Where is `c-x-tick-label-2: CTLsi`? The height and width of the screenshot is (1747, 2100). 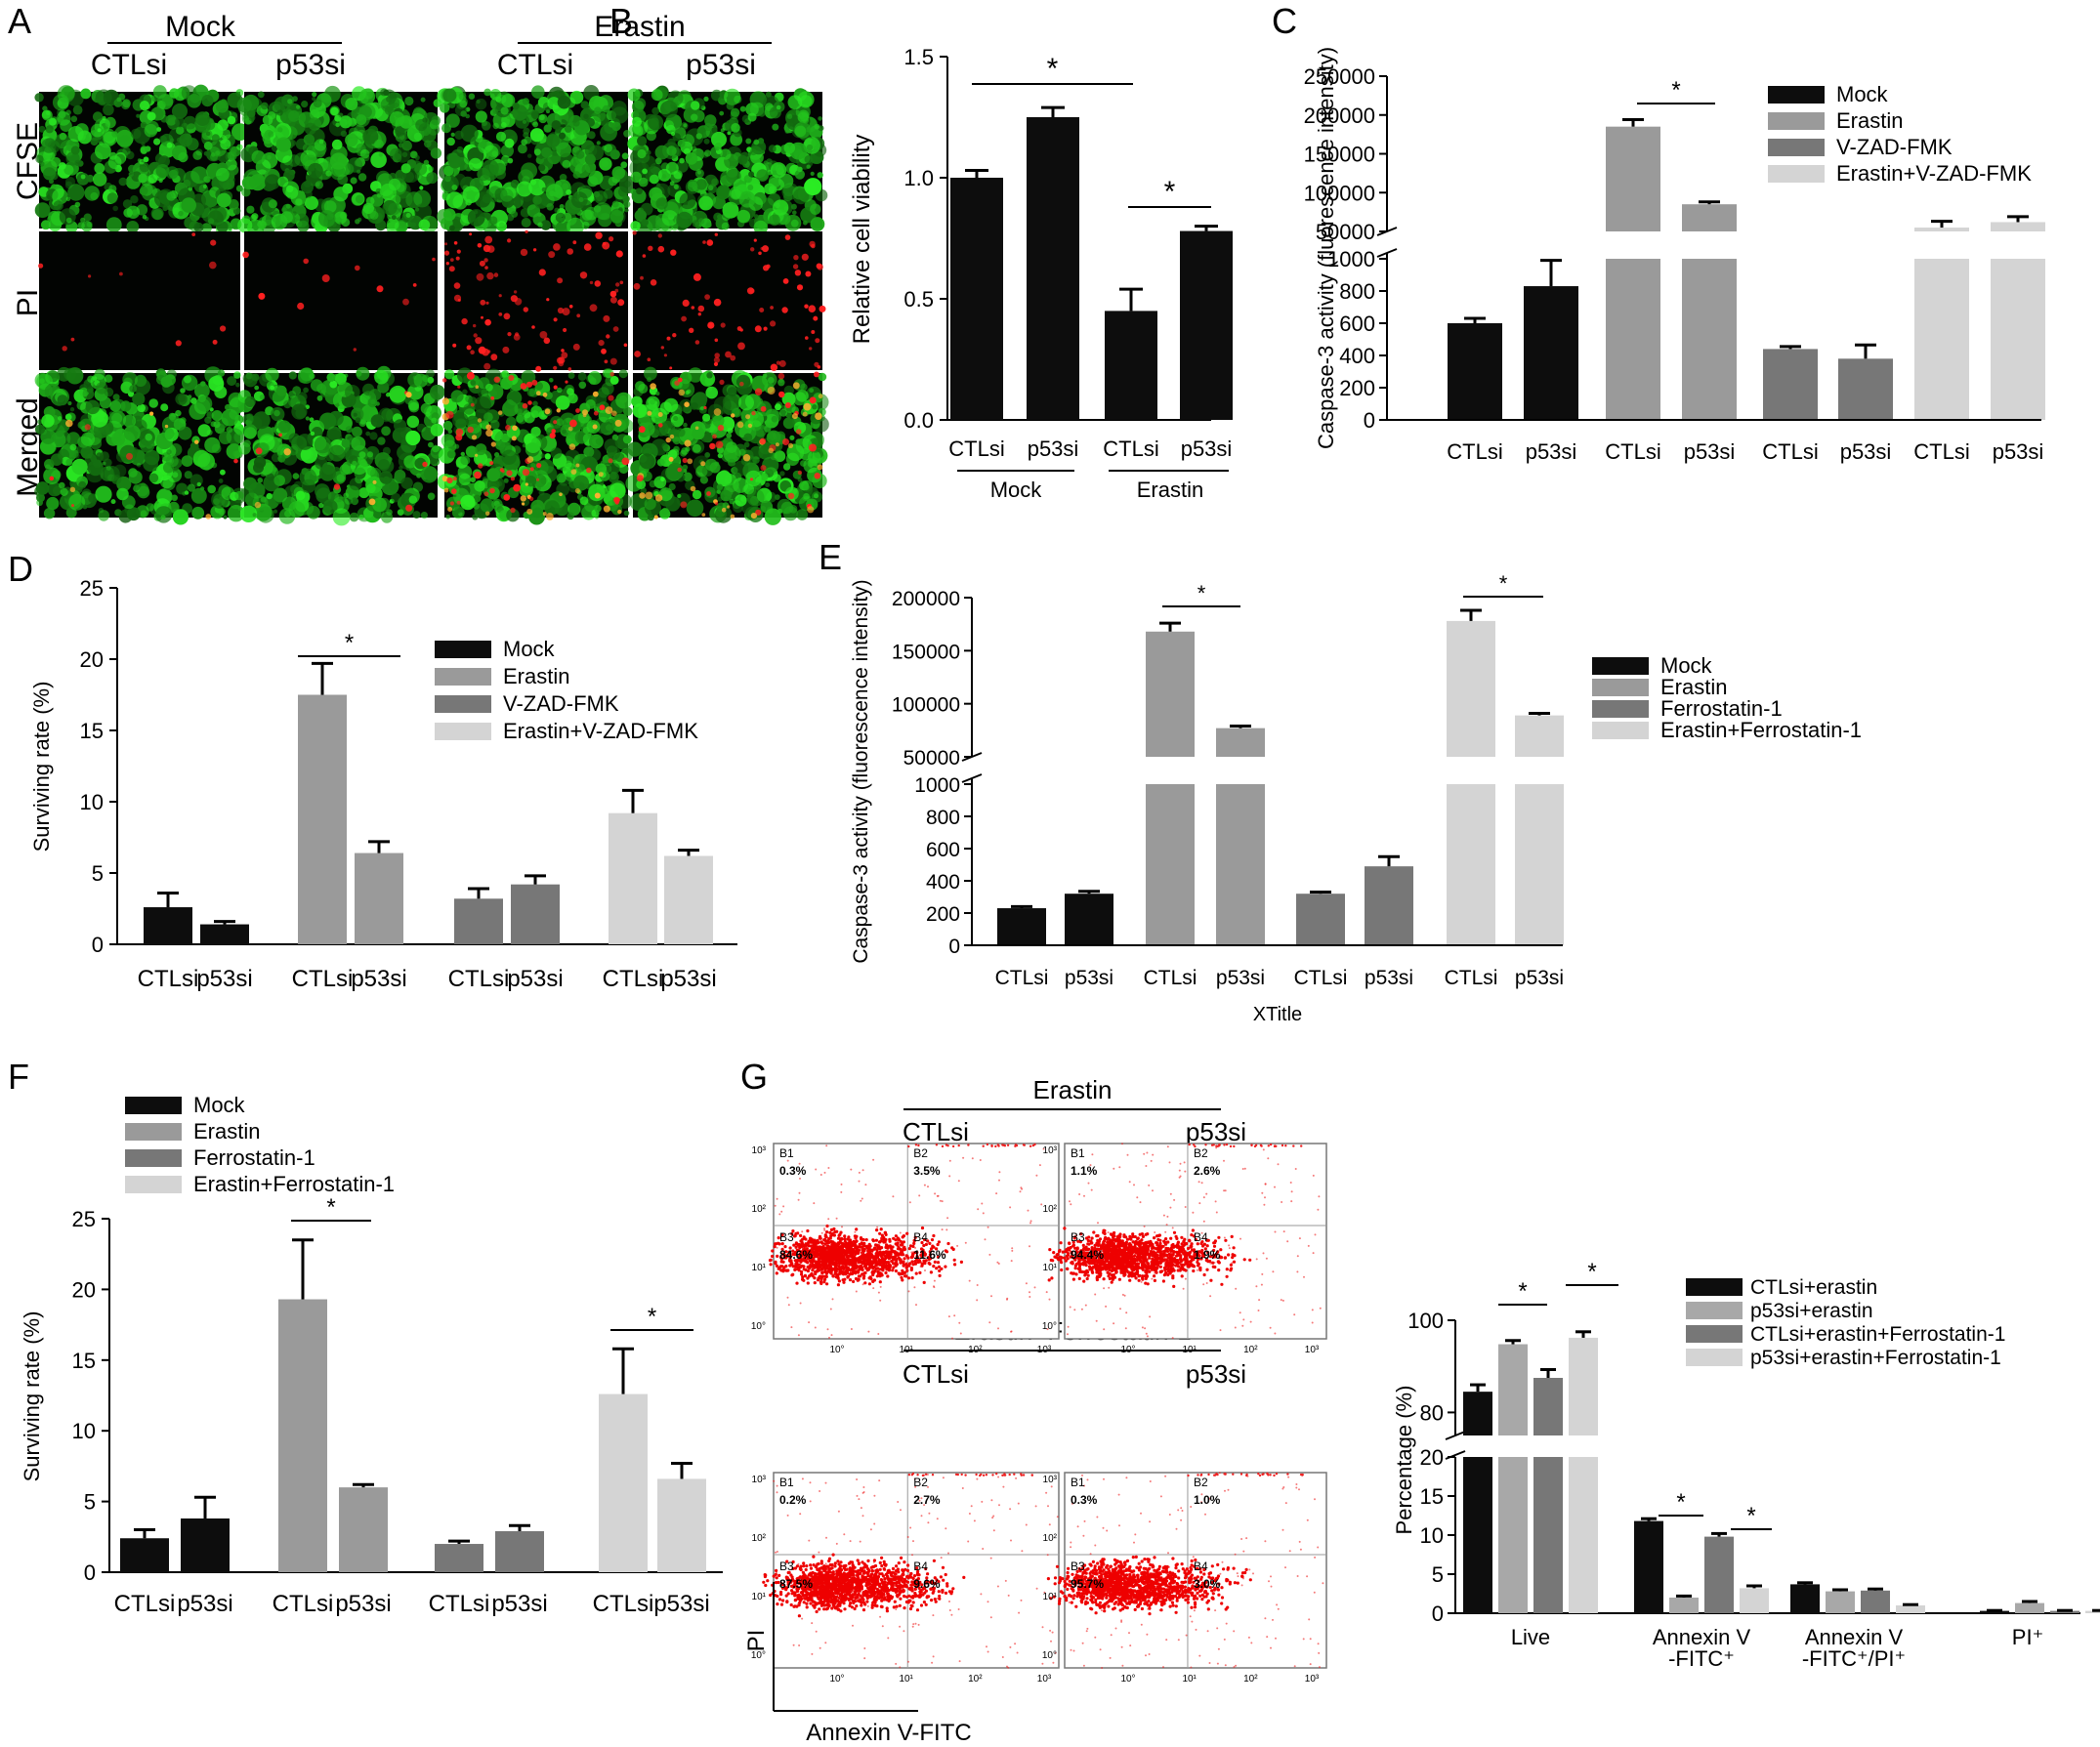
c-x-tick-label-2: CTLsi is located at coordinates (1632, 451).